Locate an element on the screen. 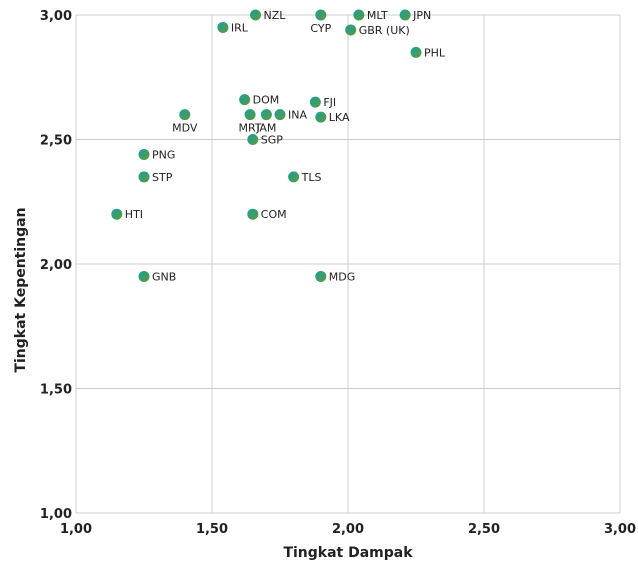 The image size is (638, 567). data-point-label: MRT is located at coordinates (250, 128).